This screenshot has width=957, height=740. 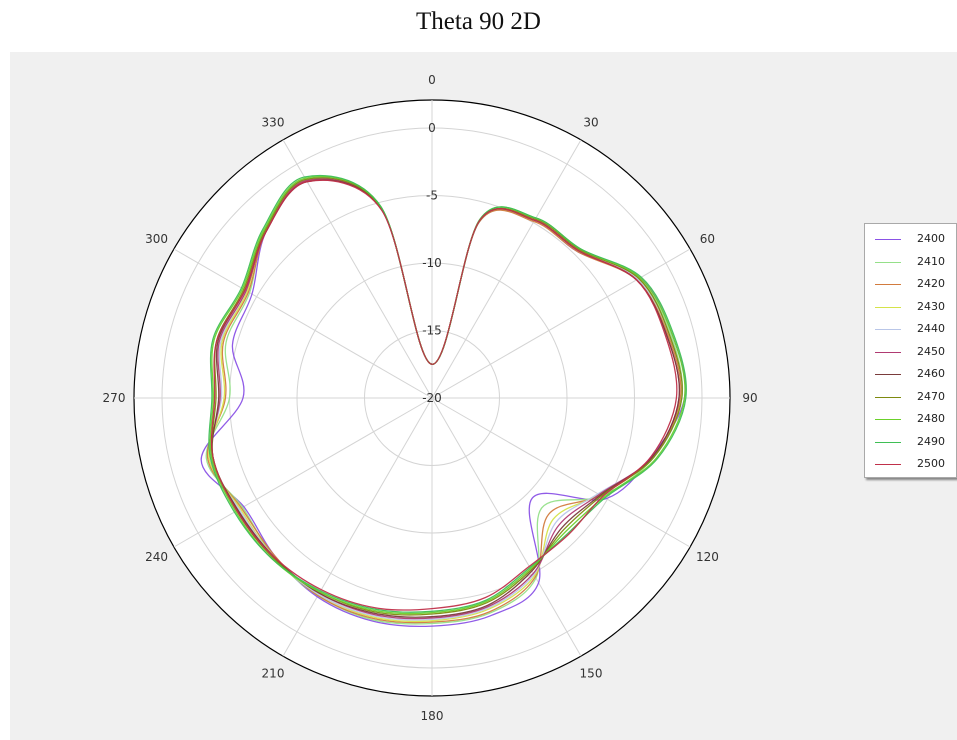 I want to click on angle-tick-label: 150, so click(x=591, y=673).